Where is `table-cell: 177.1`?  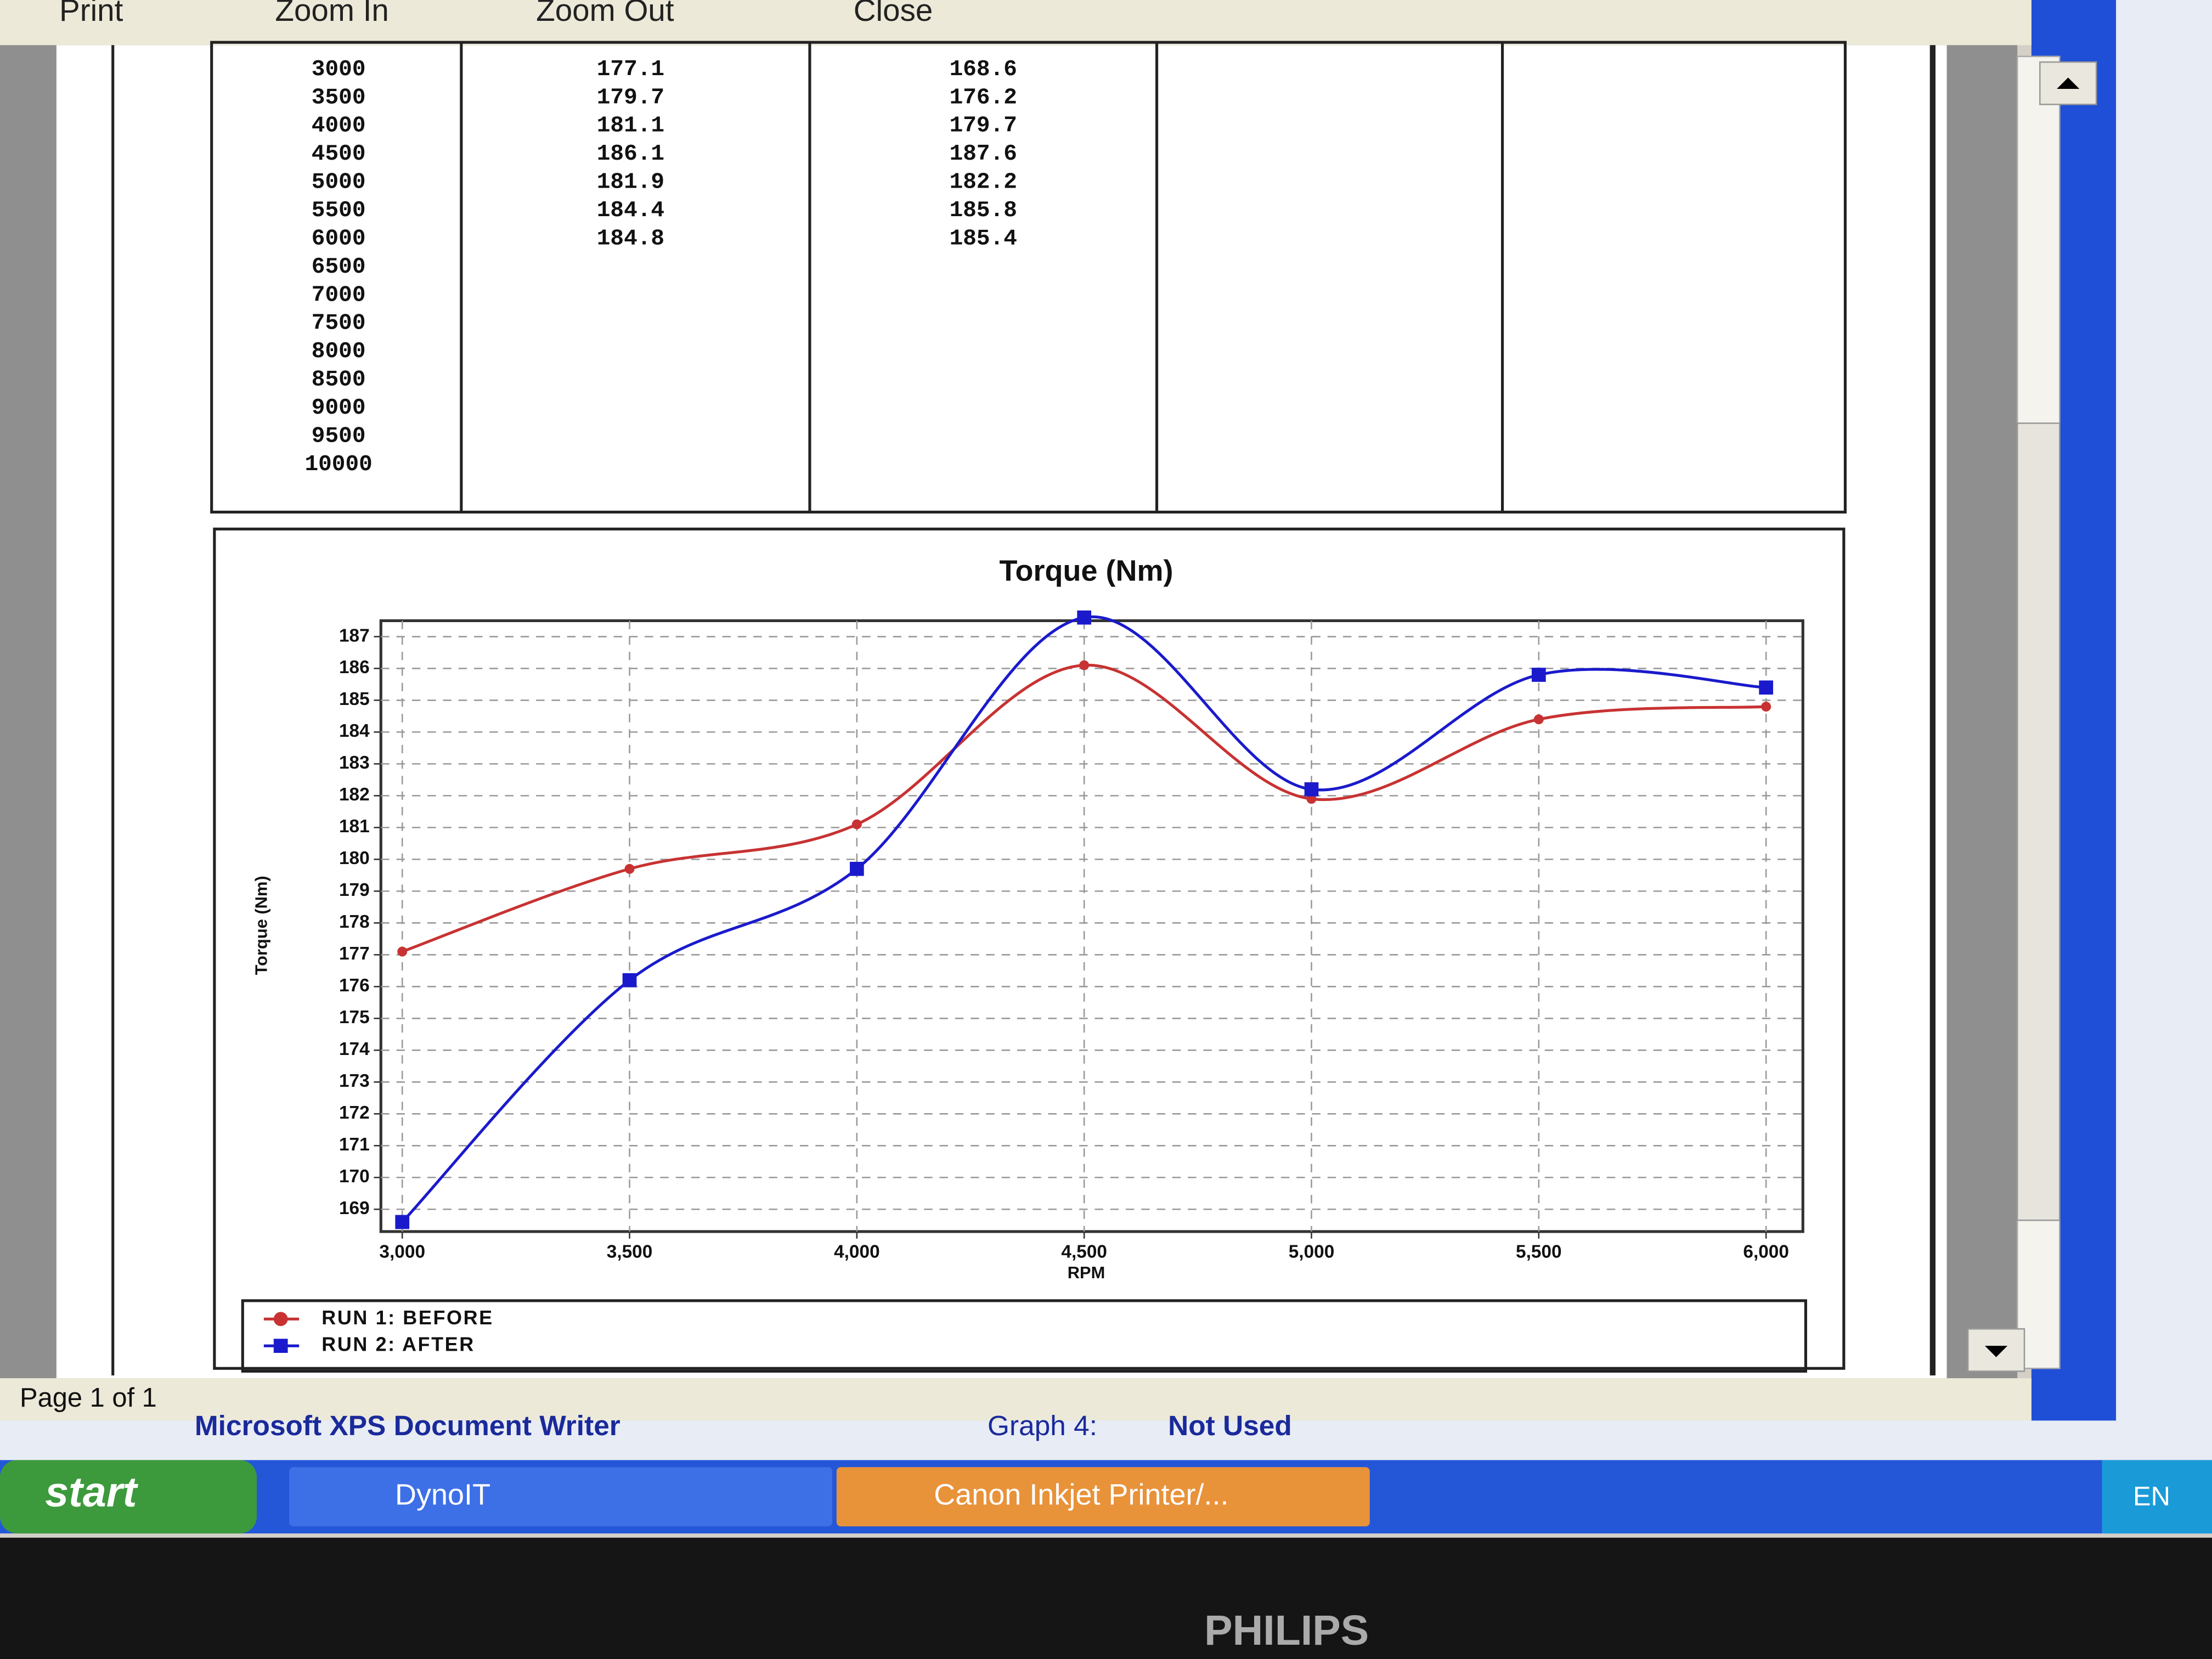
table-cell: 177.1 is located at coordinates (630, 69).